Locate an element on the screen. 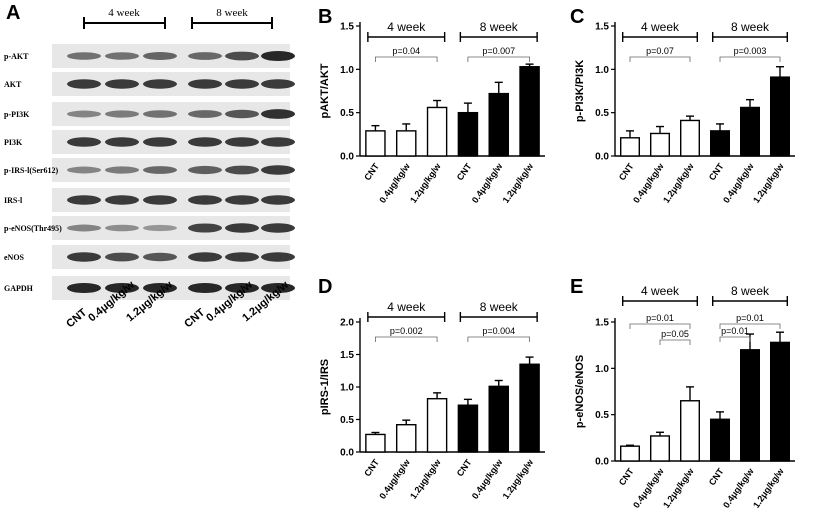  blot-row-label: p-AKT is located at coordinates (16, 56).